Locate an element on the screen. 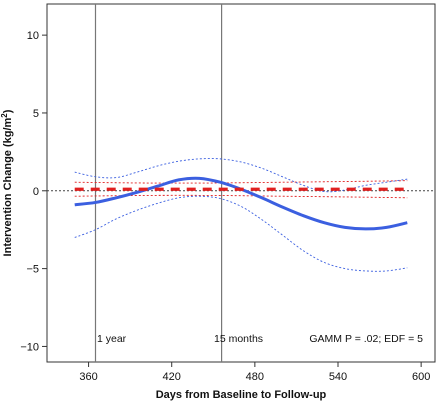 Image resolution: width=440 pixels, height=404 pixels. y-tick-label: 0 is located at coordinates (36, 192).